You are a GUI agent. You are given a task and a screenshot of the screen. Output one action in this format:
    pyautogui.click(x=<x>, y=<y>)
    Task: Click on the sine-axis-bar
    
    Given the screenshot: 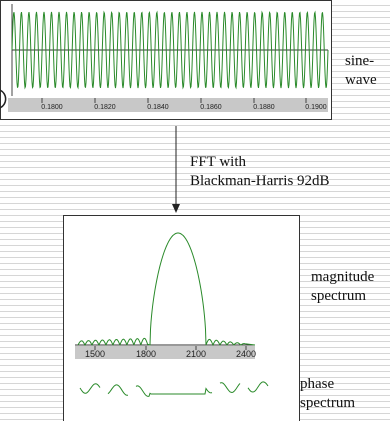 What is the action you would take?
    pyautogui.click(x=168, y=105)
    